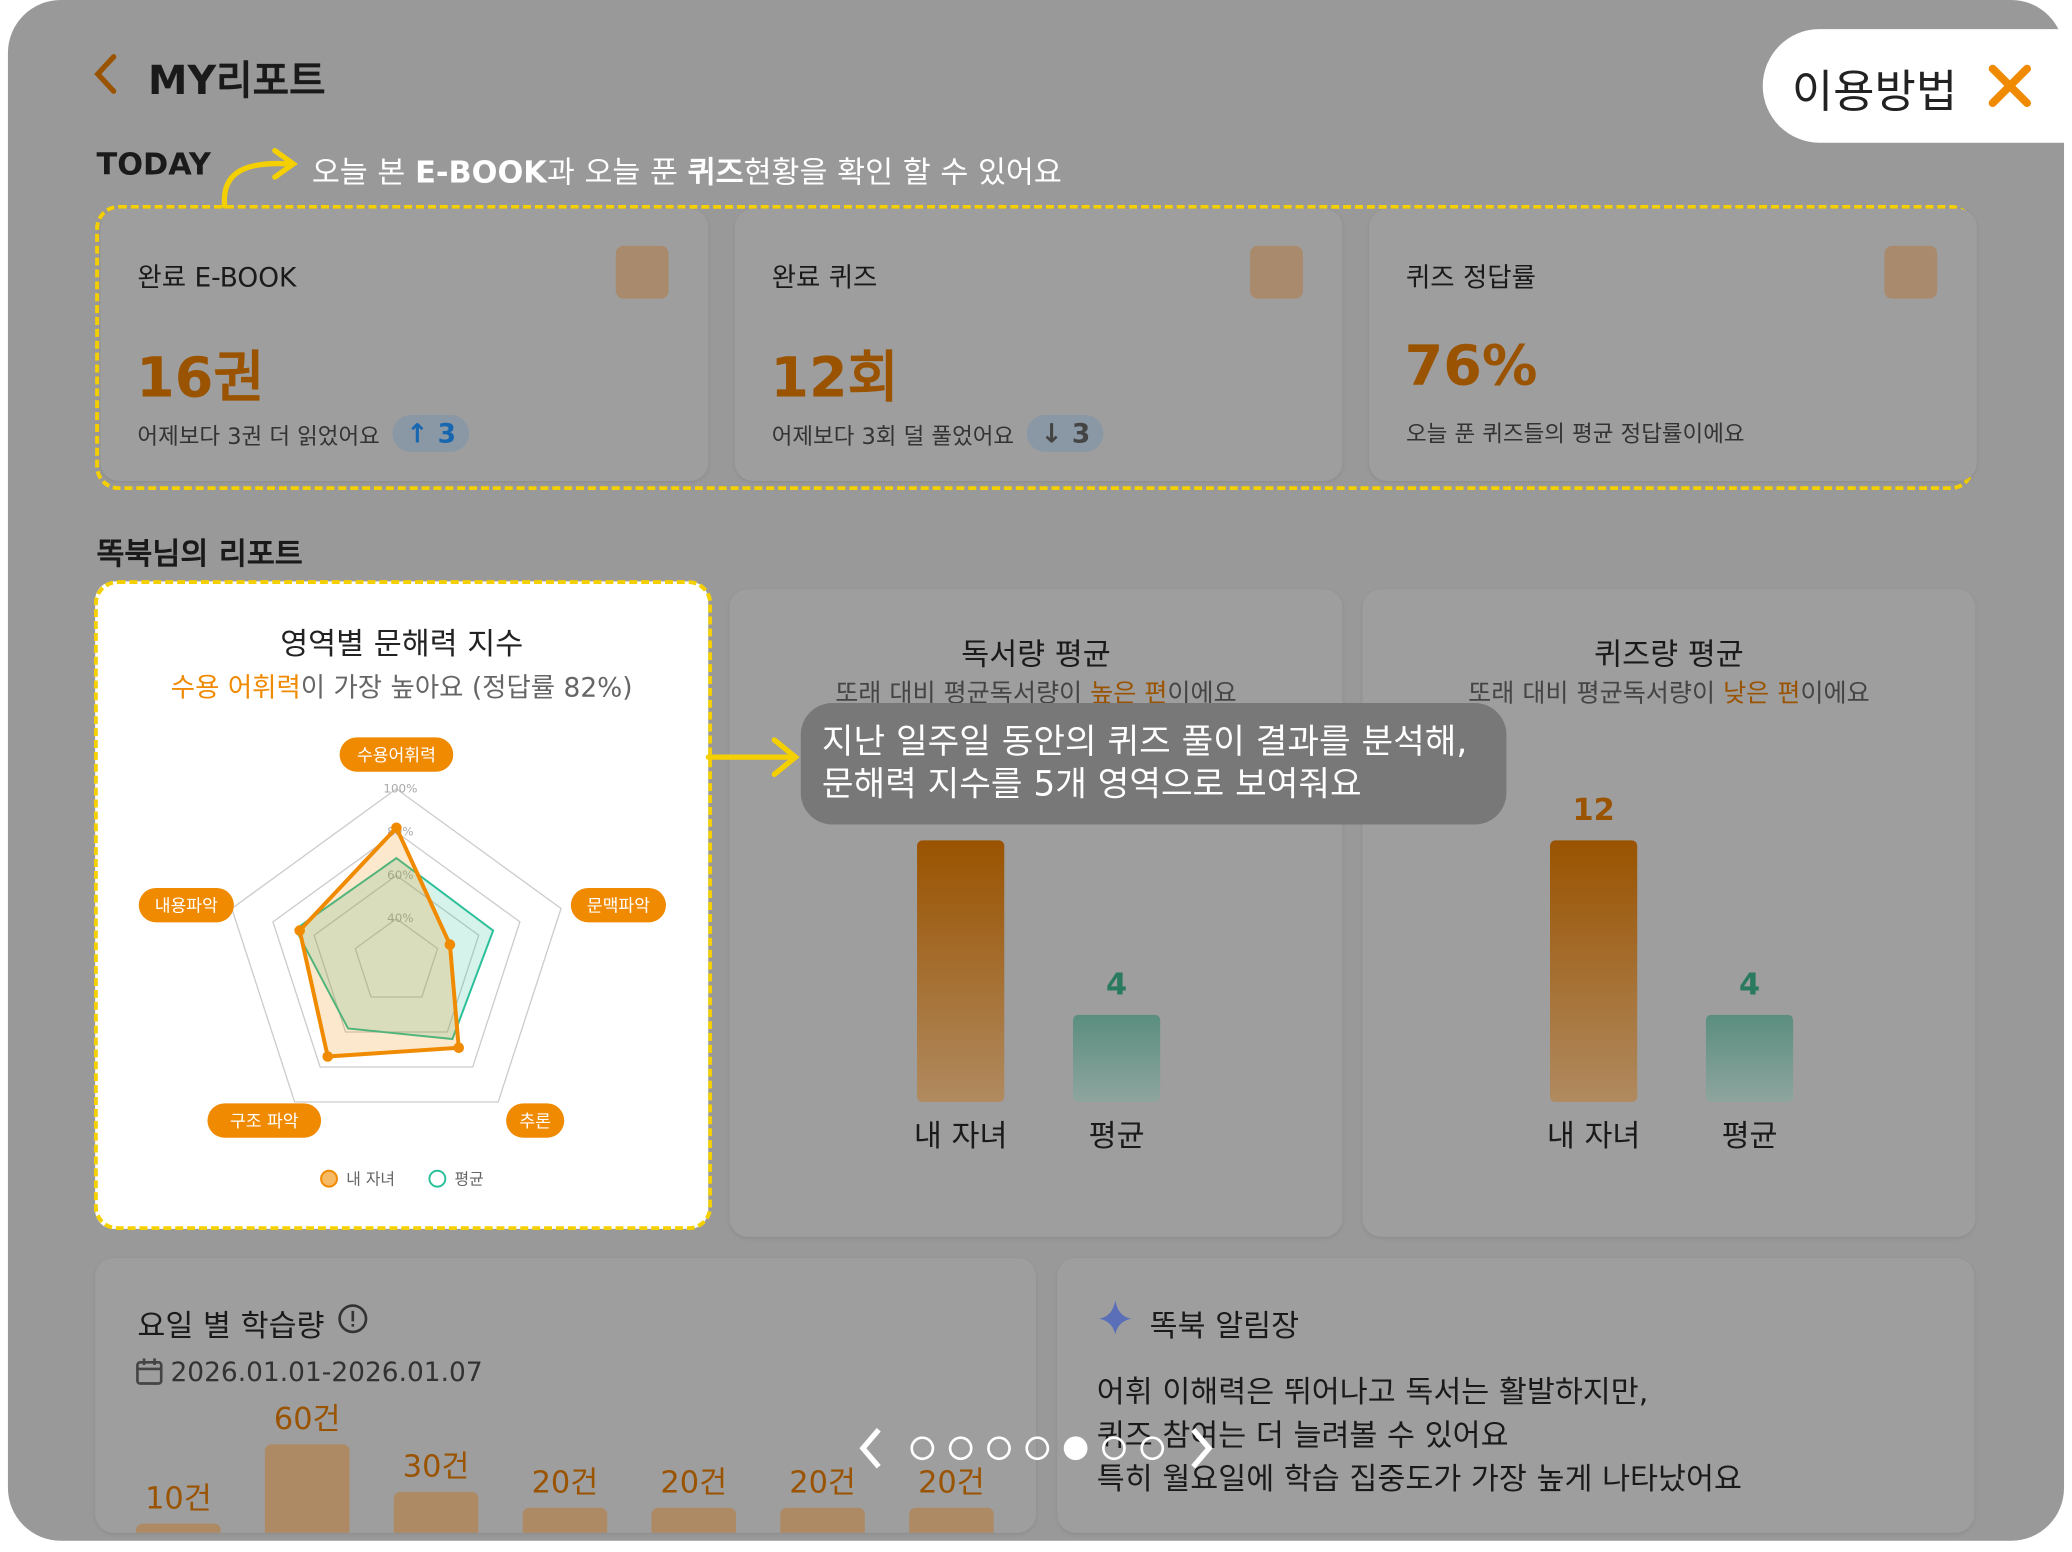 The image size is (2072, 1552). Describe the element at coordinates (481, 173) in the screenshot. I see `guide-seg: E-BOOK` at that location.